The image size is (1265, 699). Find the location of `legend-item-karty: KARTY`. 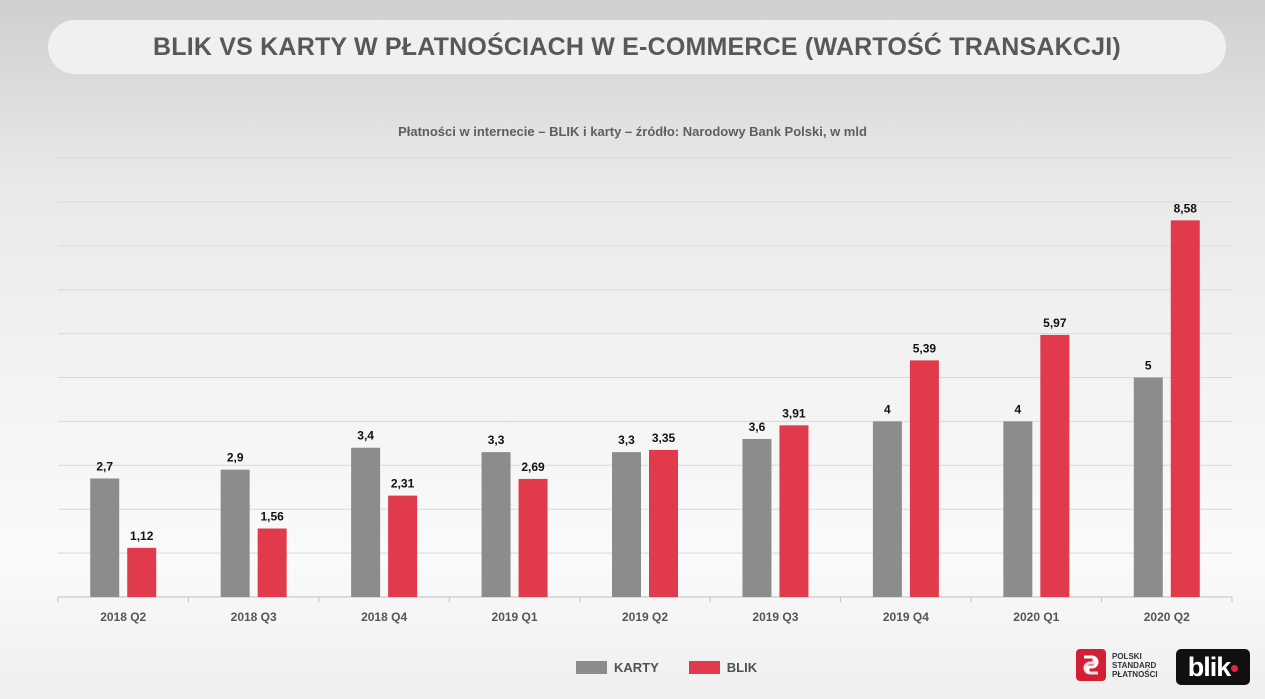

legend-item-karty: KARTY is located at coordinates (617, 667).